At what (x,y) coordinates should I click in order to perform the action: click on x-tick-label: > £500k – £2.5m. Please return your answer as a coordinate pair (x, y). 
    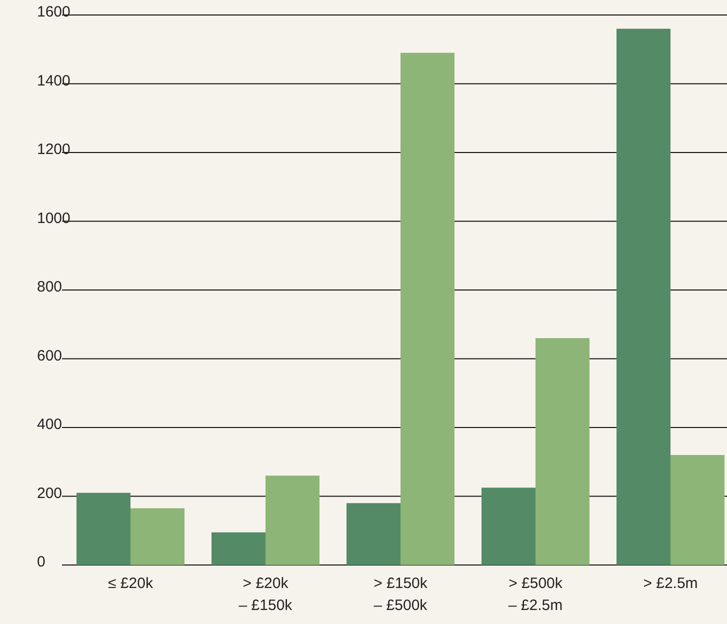
    Looking at the image, I should click on (535, 594).